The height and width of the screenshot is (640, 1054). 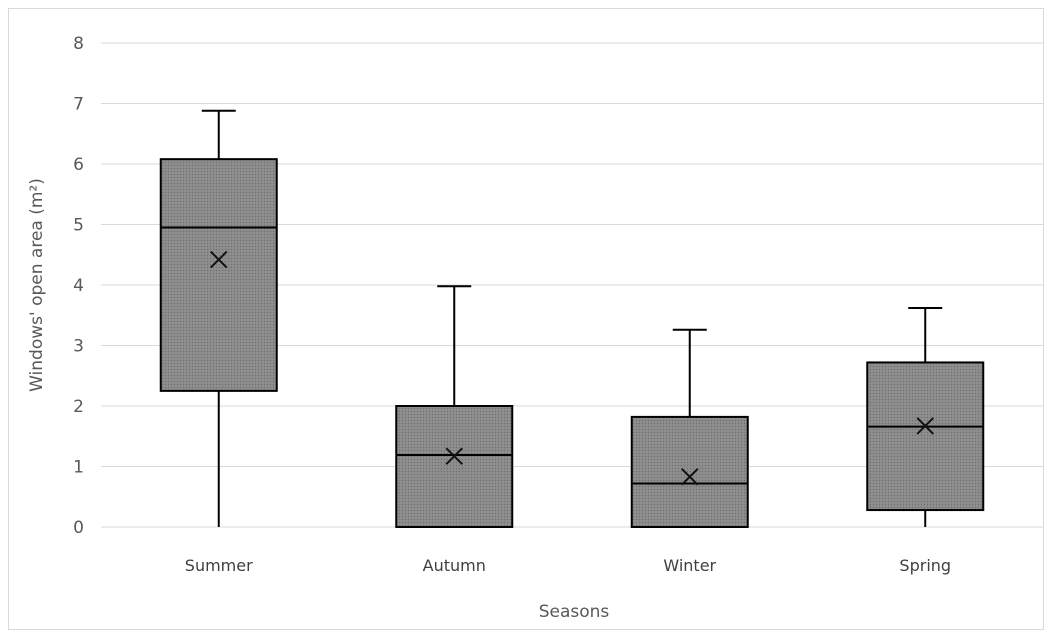 I want to click on y-tick-label: 1, so click(x=78, y=468).